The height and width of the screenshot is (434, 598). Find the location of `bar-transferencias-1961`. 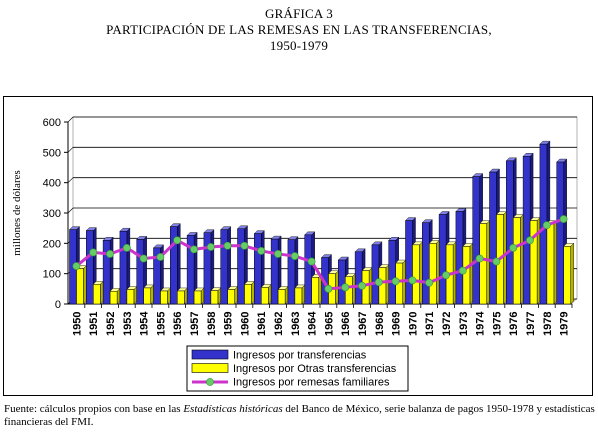

bar-transferencias-1961 is located at coordinates (258, 269).